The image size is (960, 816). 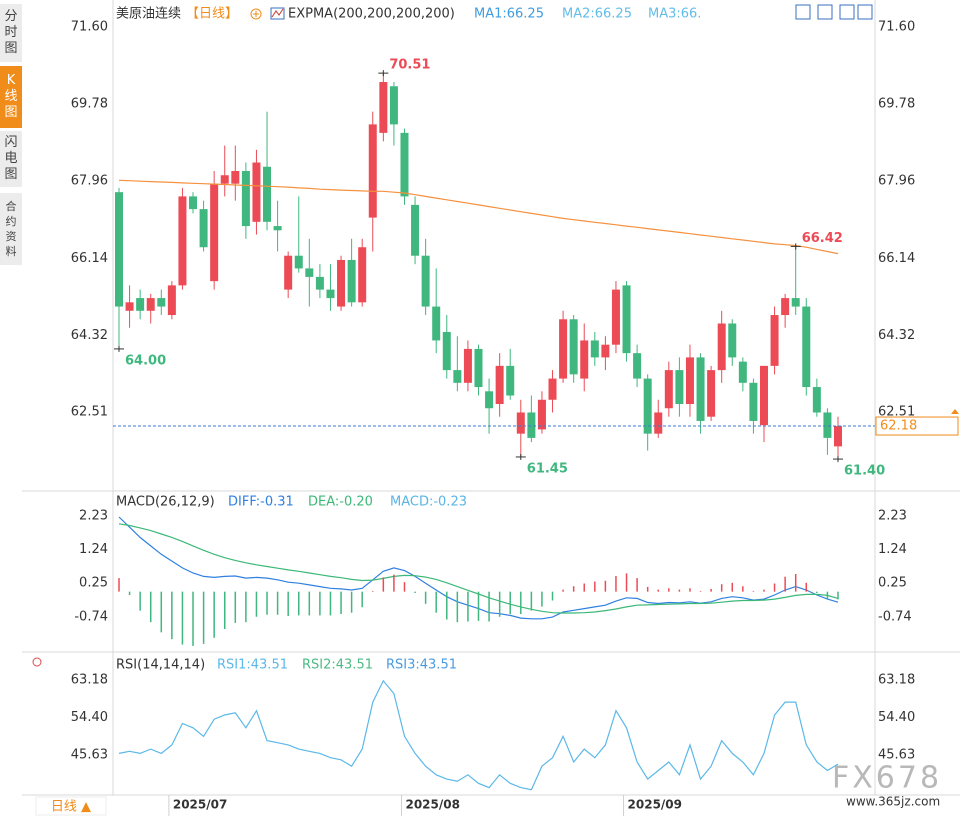 I want to click on period-button, so click(x=71, y=806).